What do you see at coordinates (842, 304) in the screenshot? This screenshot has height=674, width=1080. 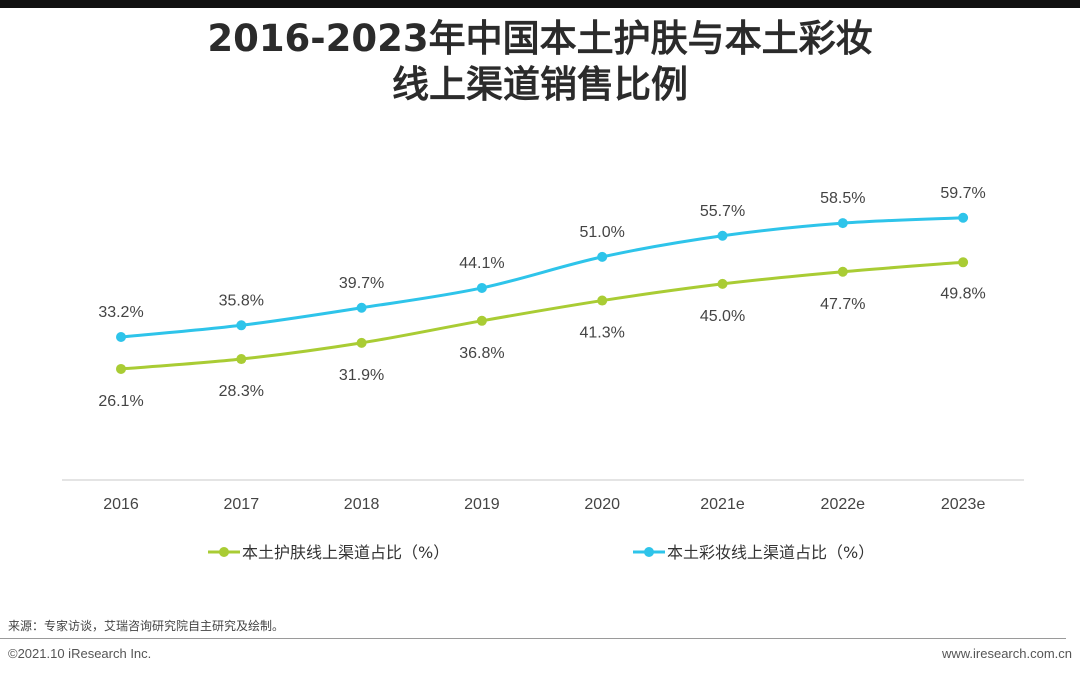 I see `data-label: 47.7%` at bounding box center [842, 304].